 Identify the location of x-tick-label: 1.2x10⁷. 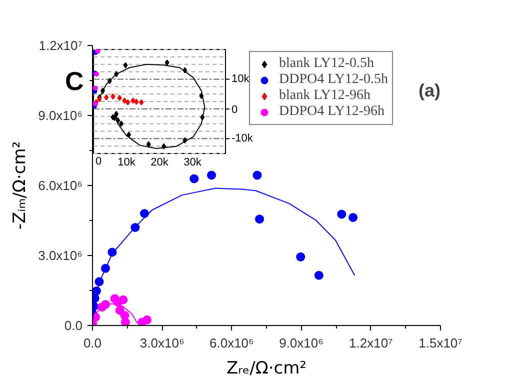
(371, 343).